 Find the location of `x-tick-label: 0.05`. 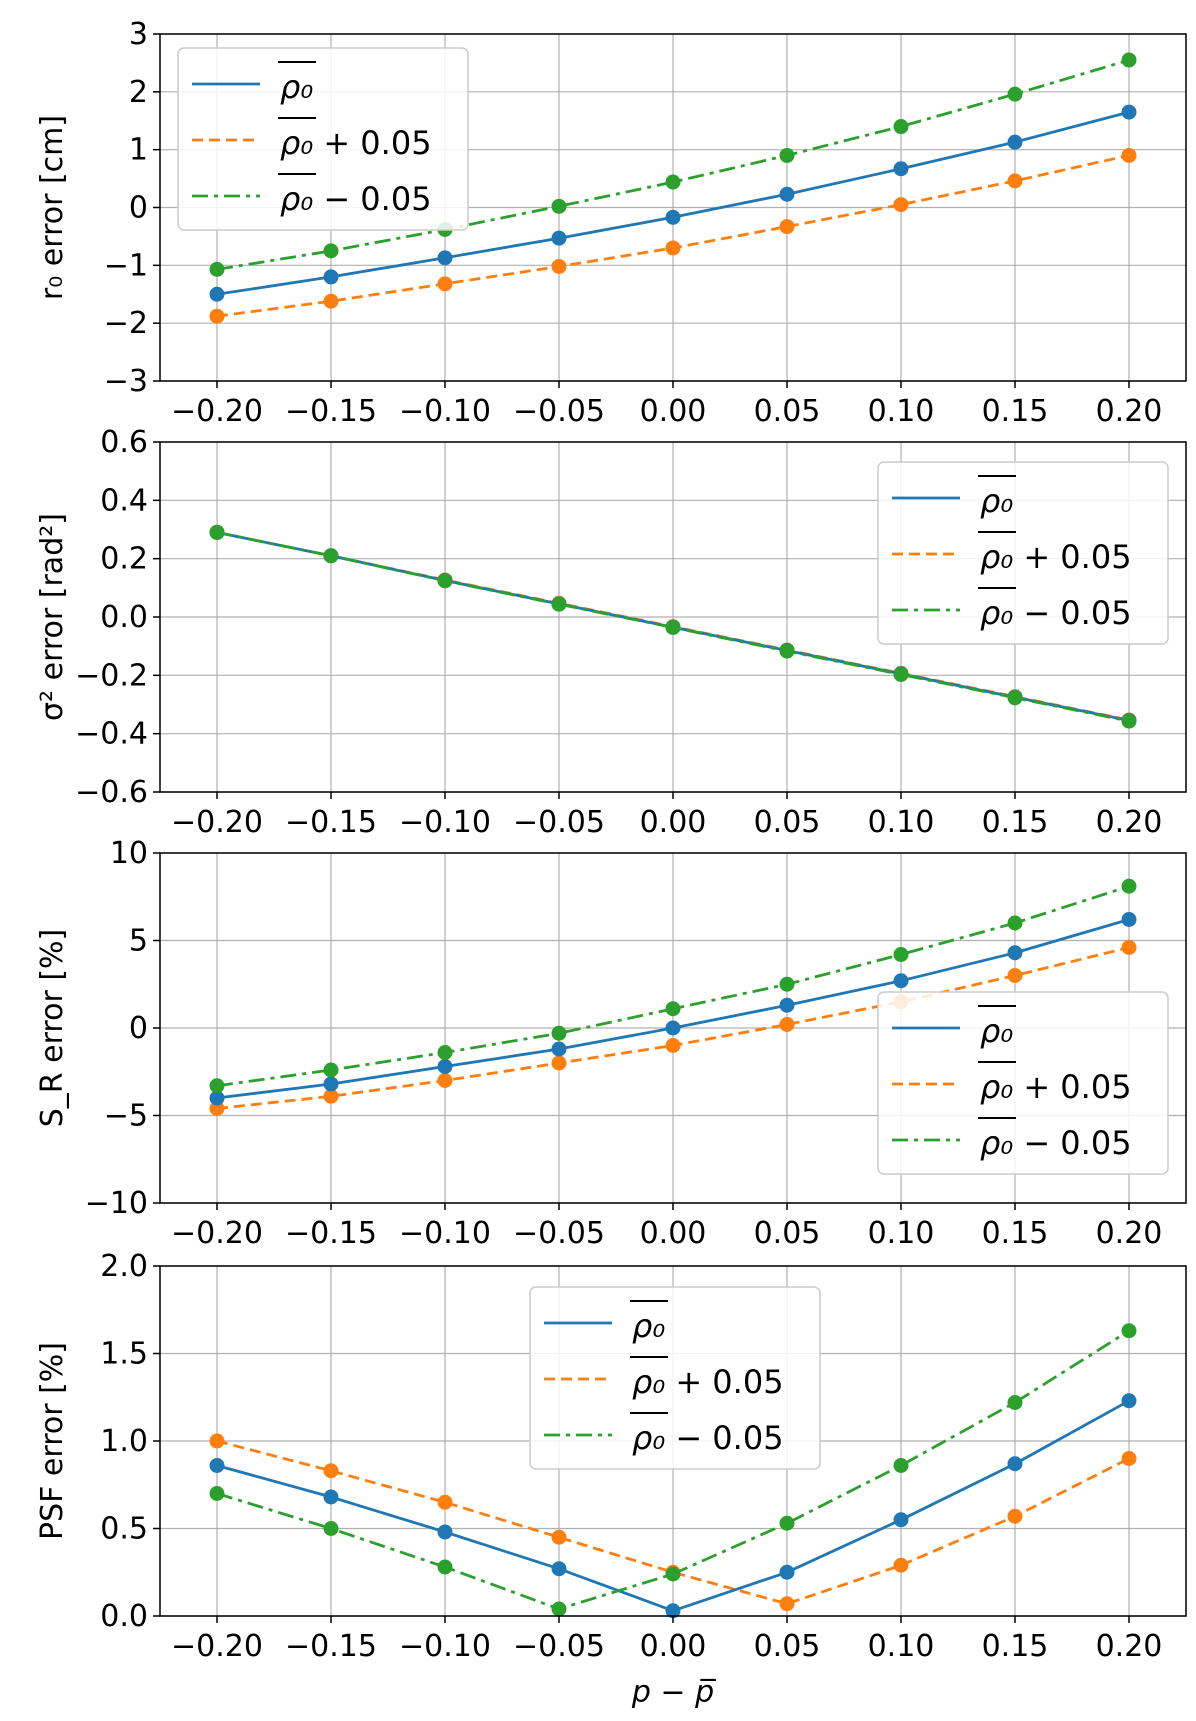

x-tick-label: 0.05 is located at coordinates (787, 822).